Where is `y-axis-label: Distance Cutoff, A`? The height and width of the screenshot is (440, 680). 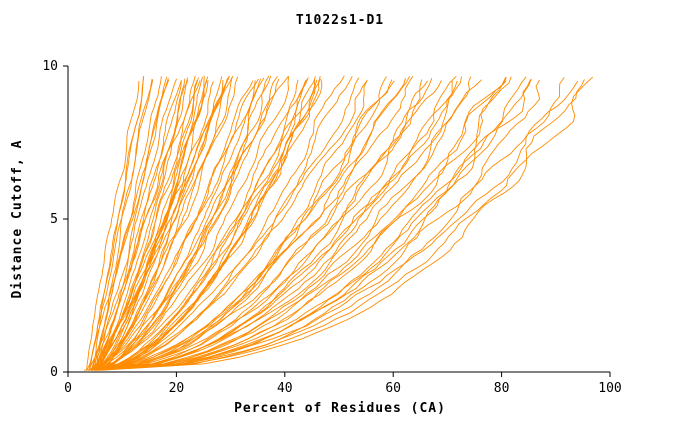
y-axis-label: Distance Cutoff, A is located at coordinates (17, 219).